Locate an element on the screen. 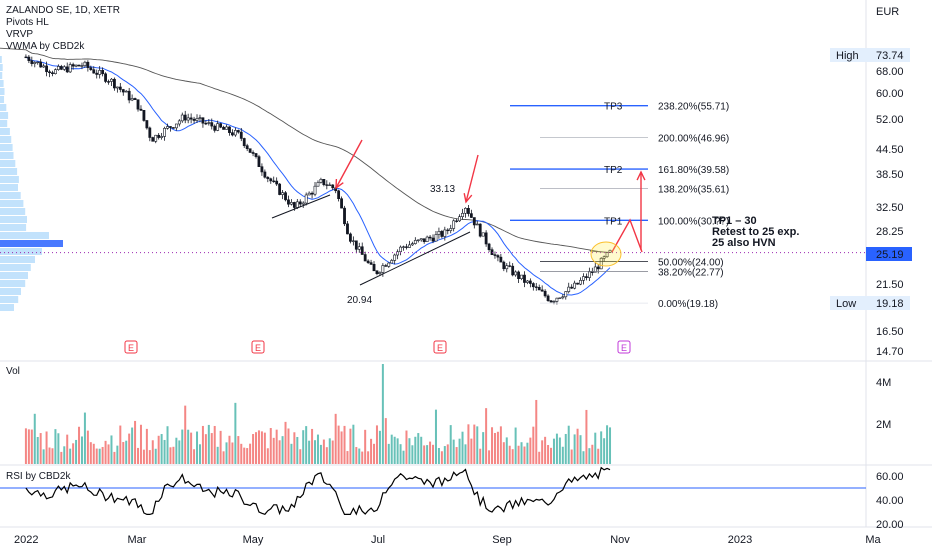 This screenshot has height=550, width=932. pivot-low-label: 20.94 is located at coordinates (359, 300).